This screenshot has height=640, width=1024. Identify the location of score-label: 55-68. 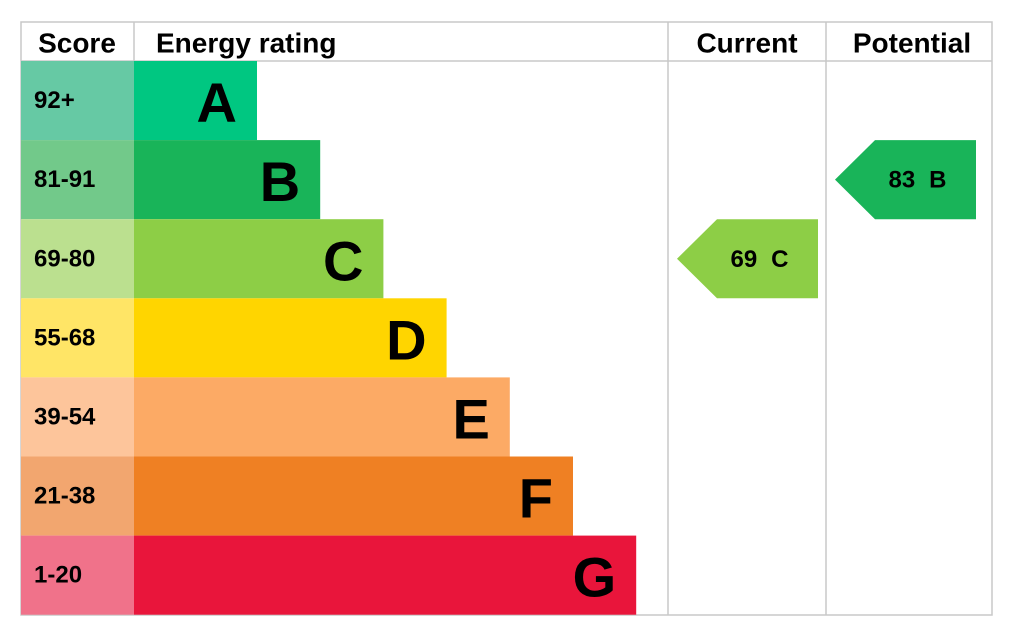
(64, 337).